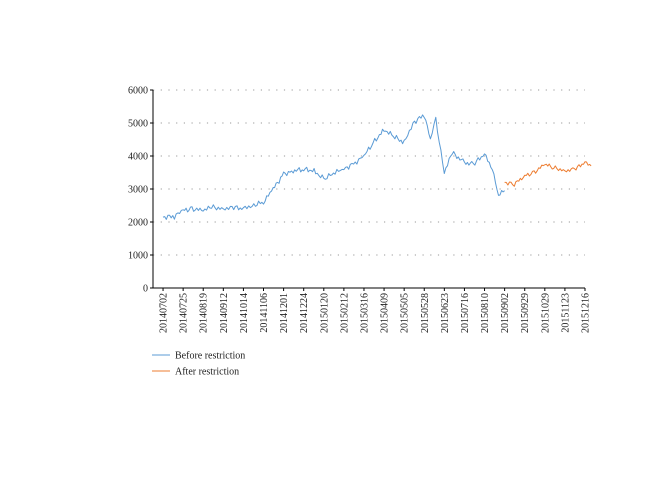 This screenshot has height=480, width=672. Describe the element at coordinates (184, 313) in the screenshot. I see `x-tick-label: 20140725` at that location.